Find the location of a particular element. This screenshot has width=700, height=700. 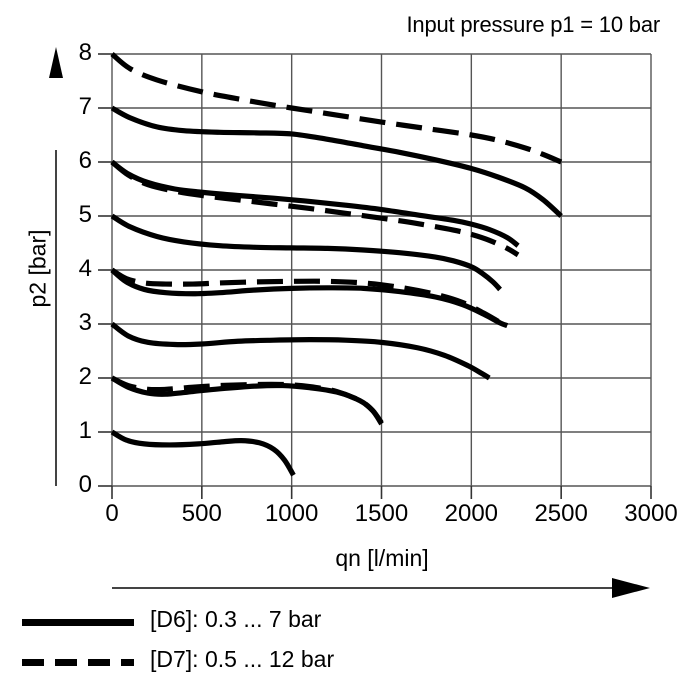

x-tick-label: 500 is located at coordinates (201, 513).